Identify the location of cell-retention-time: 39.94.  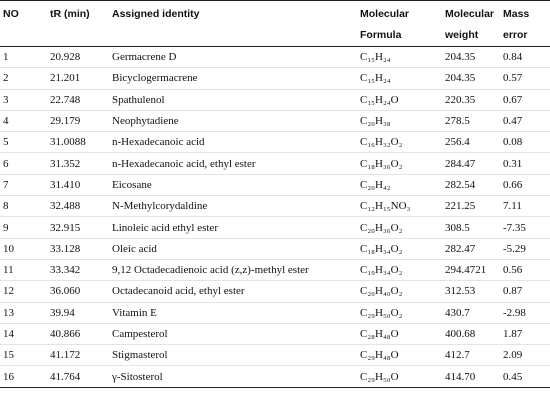
(78, 313).